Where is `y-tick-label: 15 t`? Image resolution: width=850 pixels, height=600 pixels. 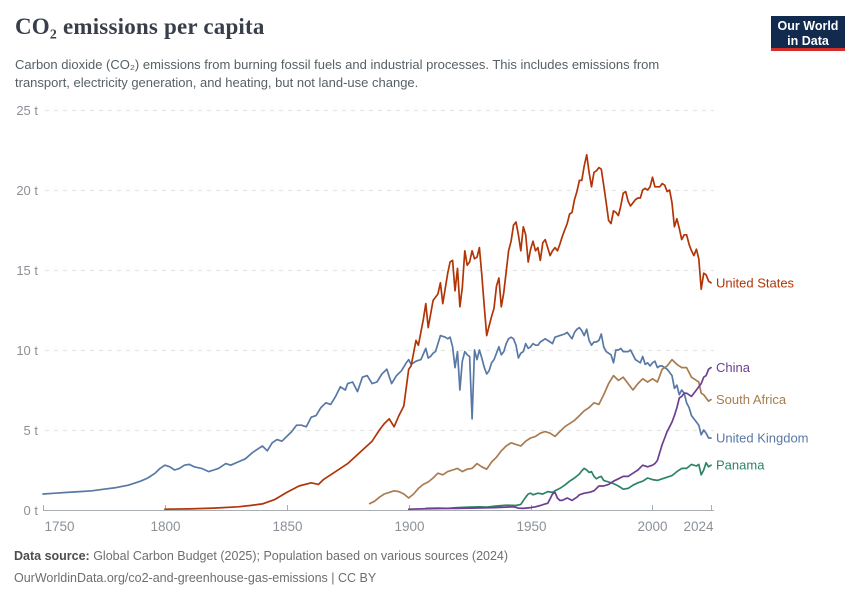
y-tick-label: 15 t is located at coordinates (27, 270).